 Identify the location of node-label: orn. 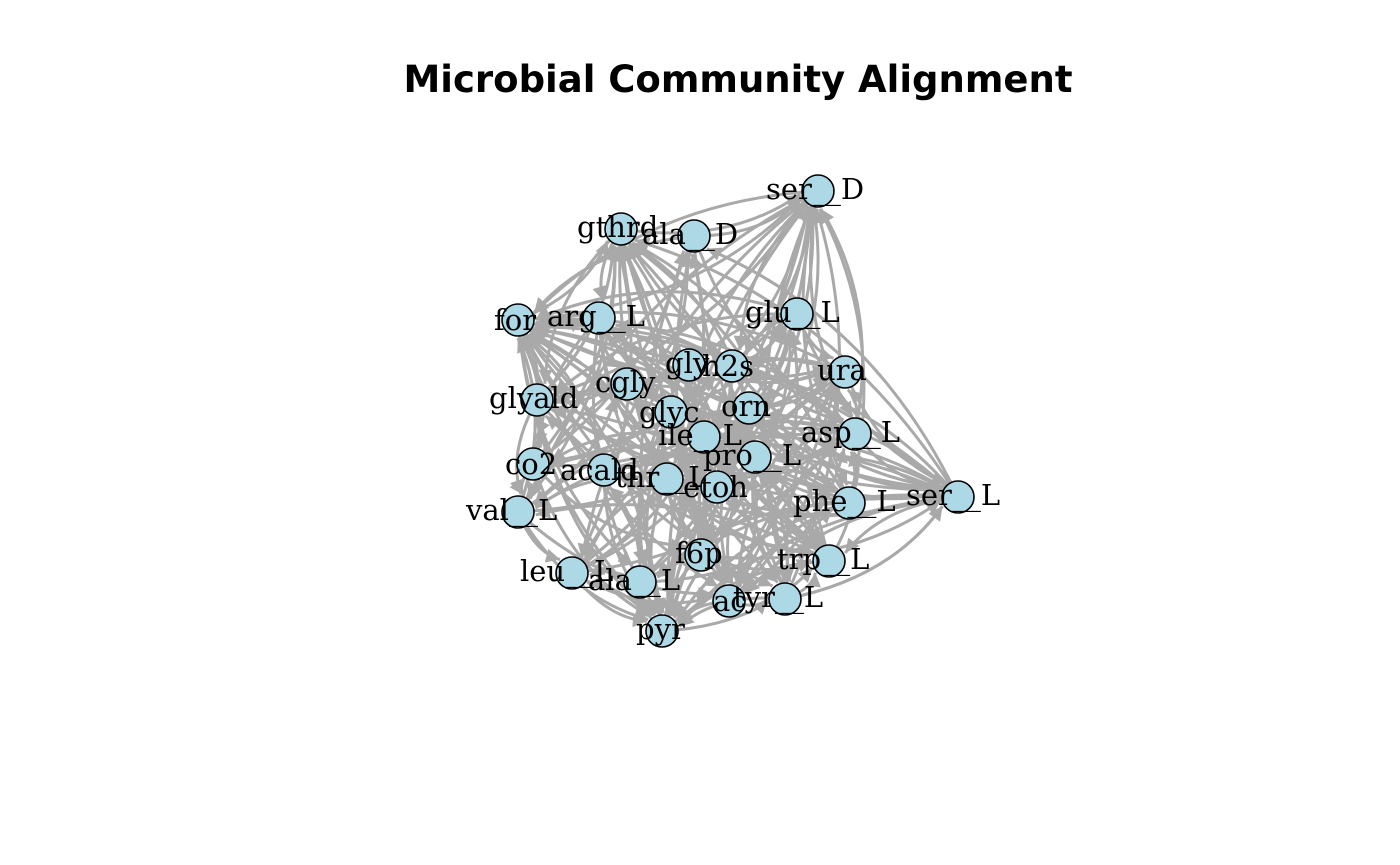
(746, 406).